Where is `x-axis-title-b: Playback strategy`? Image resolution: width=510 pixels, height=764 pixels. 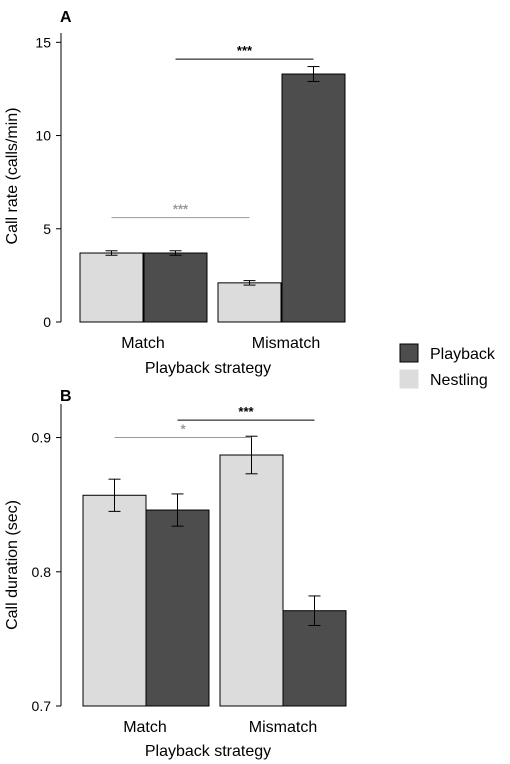 x-axis-title-b: Playback strategy is located at coordinates (208, 751).